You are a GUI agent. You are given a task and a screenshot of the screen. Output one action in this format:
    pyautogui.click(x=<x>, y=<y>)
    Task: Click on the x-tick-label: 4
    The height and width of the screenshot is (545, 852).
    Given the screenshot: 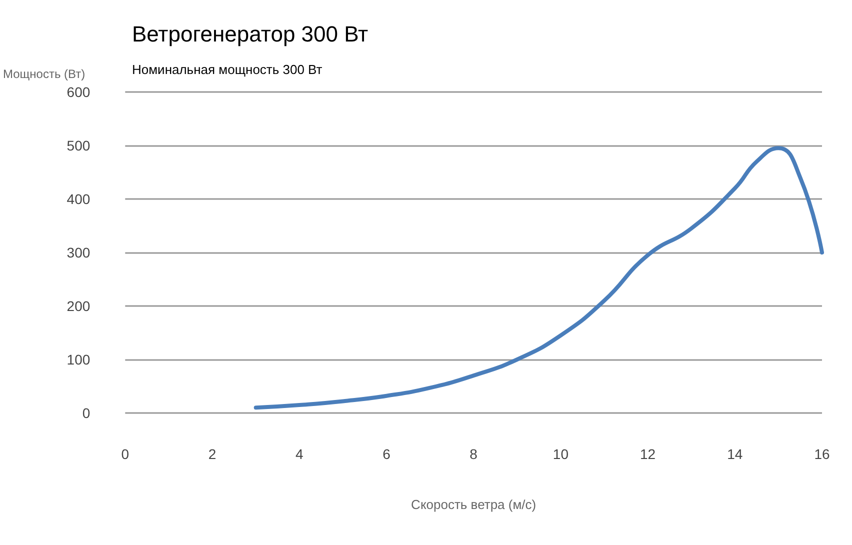 What is the action you would take?
    pyautogui.click(x=299, y=454)
    